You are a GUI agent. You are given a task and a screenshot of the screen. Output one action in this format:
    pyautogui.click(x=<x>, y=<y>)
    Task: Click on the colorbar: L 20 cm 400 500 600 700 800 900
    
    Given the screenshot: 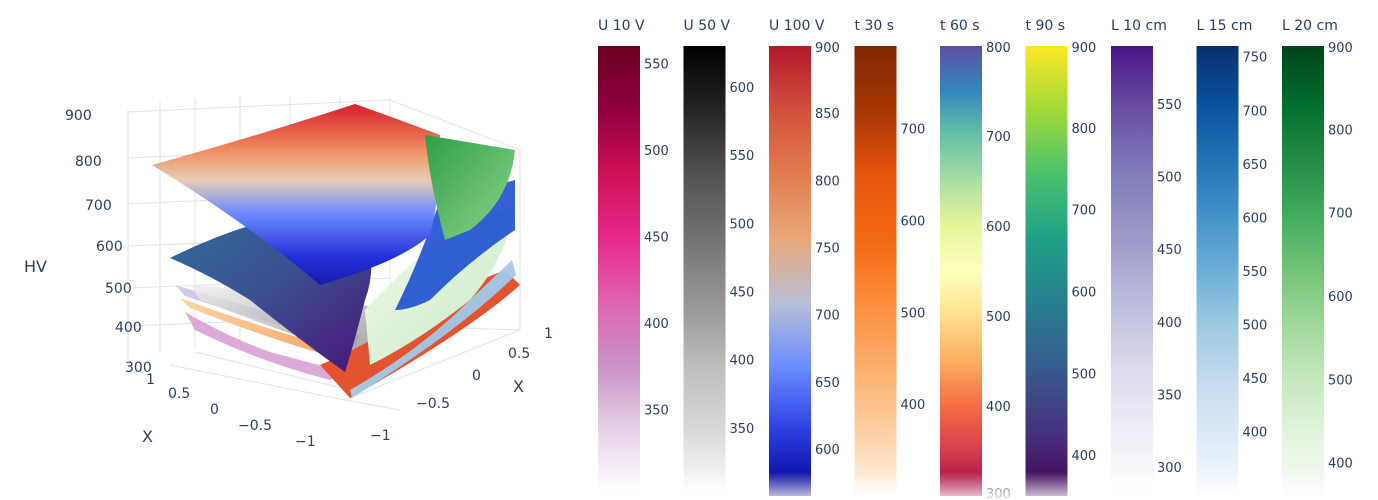 What is the action you would take?
    pyautogui.click(x=1317, y=257)
    